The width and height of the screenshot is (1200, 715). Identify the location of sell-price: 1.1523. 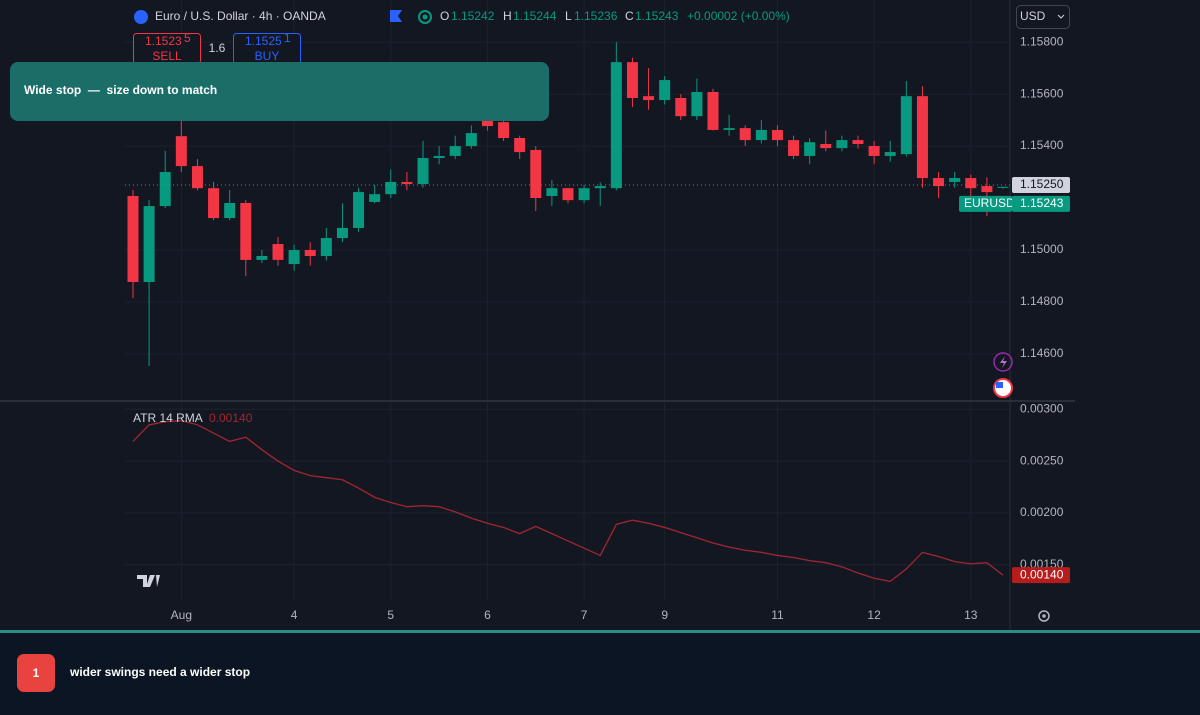
(163, 41).